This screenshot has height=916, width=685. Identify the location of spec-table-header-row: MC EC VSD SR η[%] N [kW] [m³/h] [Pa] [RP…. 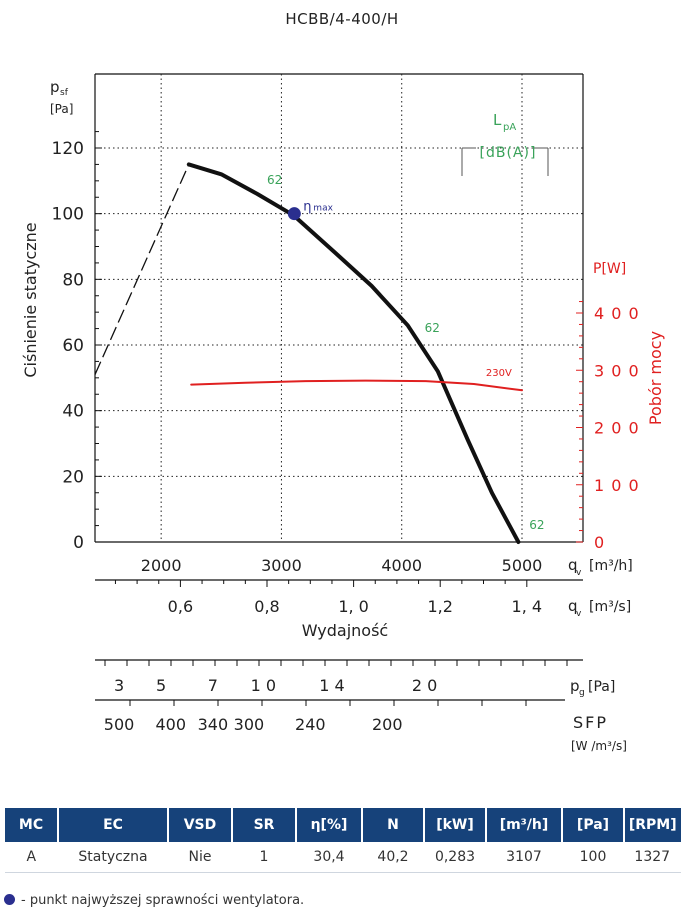
(343, 825).